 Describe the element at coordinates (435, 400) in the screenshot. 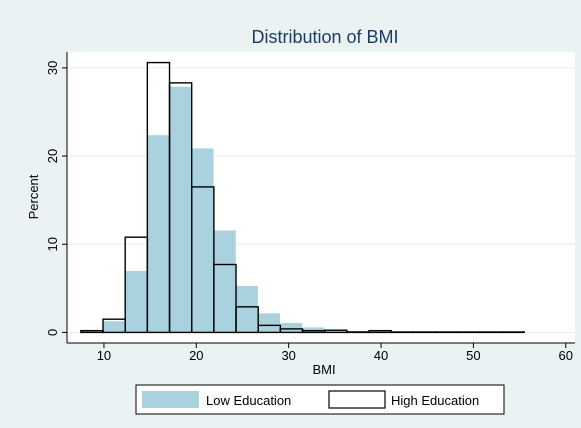

I see `legend-label-high-education: High Education` at that location.